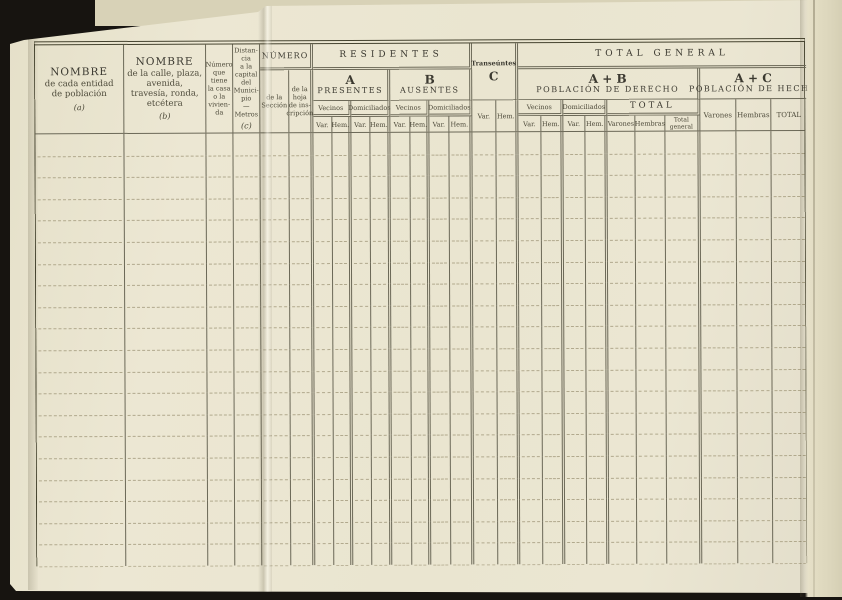  I want to click on column-header-entidad: NOMBRE de cada entidad de población (a), so click(80, 89).